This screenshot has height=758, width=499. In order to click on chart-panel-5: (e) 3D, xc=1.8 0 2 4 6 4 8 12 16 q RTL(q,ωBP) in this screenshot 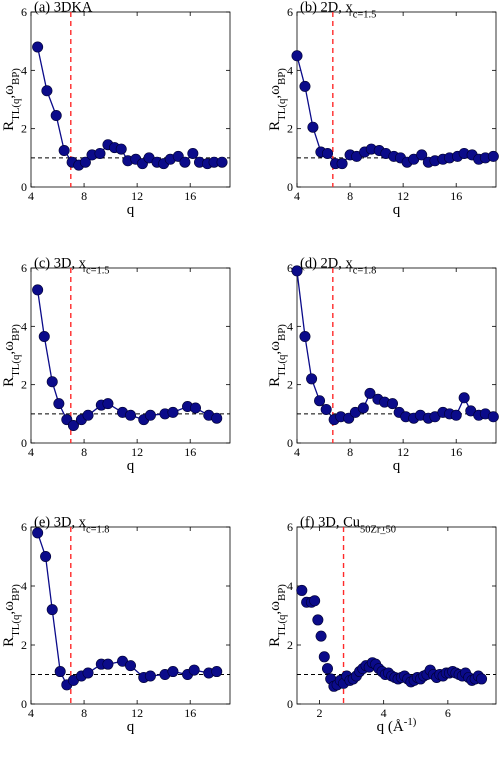, I will do `click(116, 625)`.